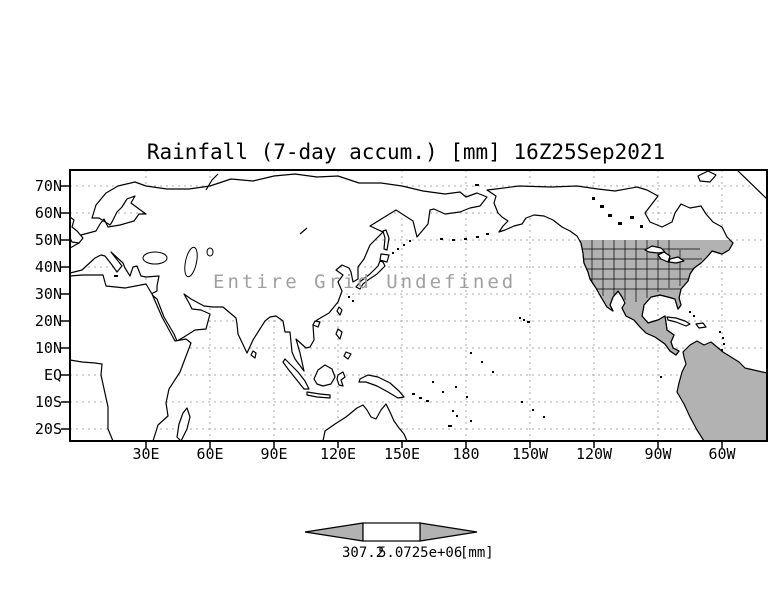  I want to click on coastline-africa, so click(131, 357).